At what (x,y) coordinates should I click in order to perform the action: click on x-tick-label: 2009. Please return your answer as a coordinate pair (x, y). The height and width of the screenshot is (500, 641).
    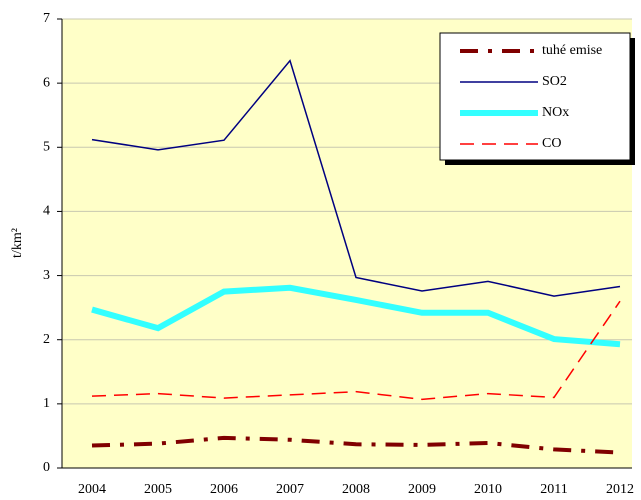
    Looking at the image, I should click on (422, 489).